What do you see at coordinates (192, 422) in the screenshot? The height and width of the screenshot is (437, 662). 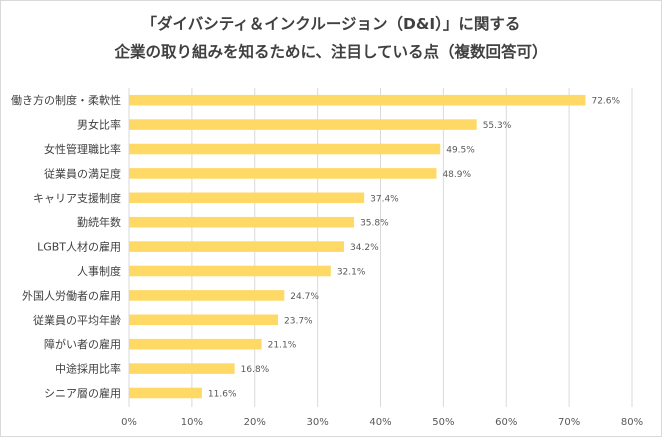 I see `x-tick-label-10: 10%` at bounding box center [192, 422].